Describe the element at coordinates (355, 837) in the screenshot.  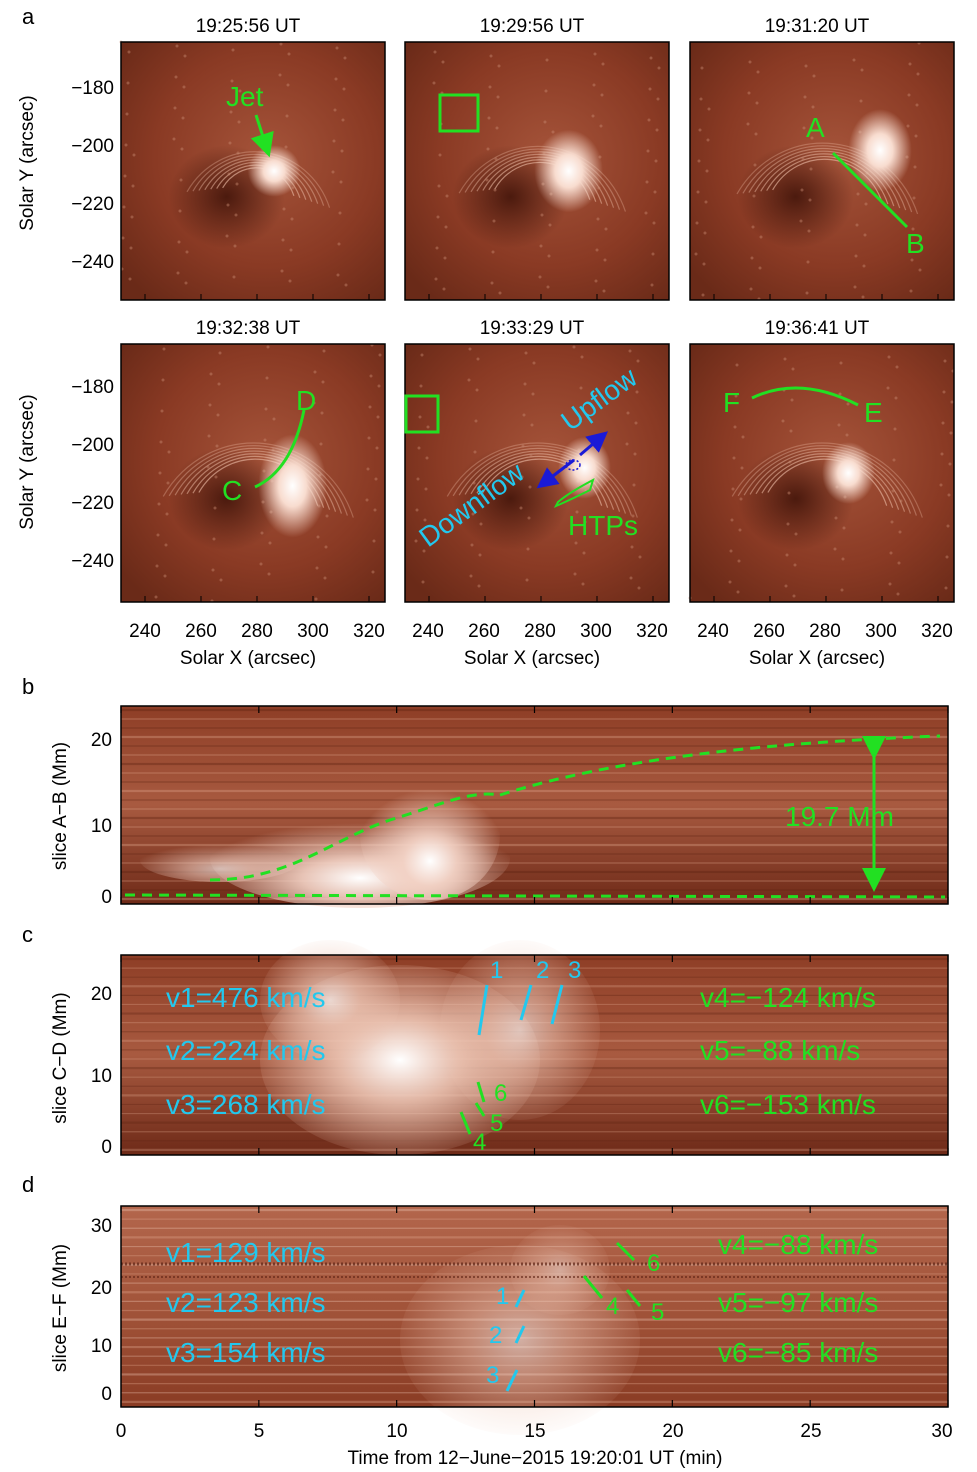
I see `boundary-curve-rise` at that location.